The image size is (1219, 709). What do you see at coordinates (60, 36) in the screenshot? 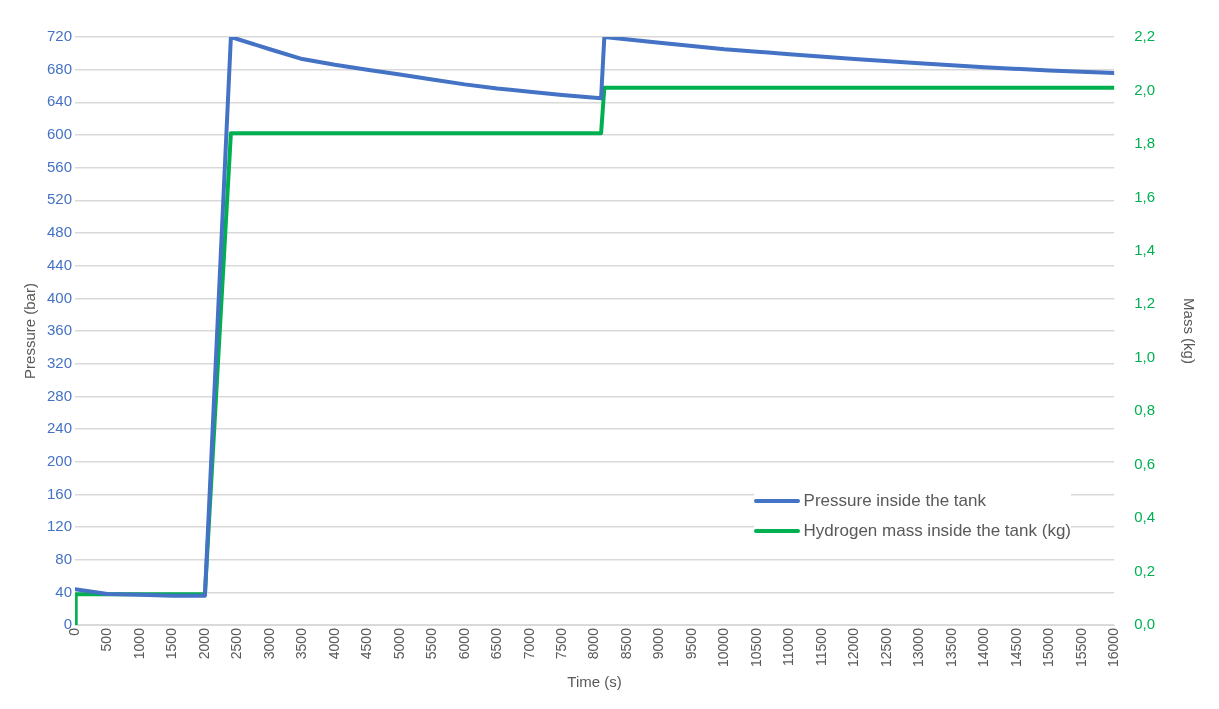
I see `y-tick-label: 720` at bounding box center [60, 36].